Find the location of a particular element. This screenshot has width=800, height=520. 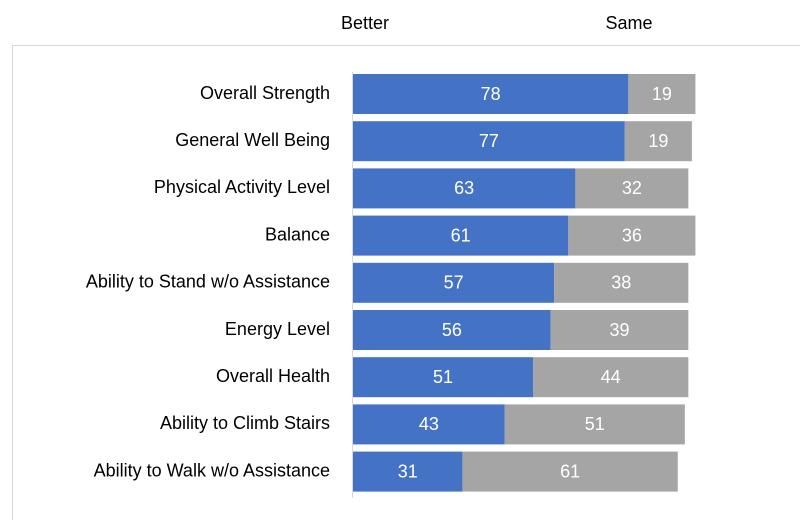

data-label: 78 is located at coordinates (491, 94).